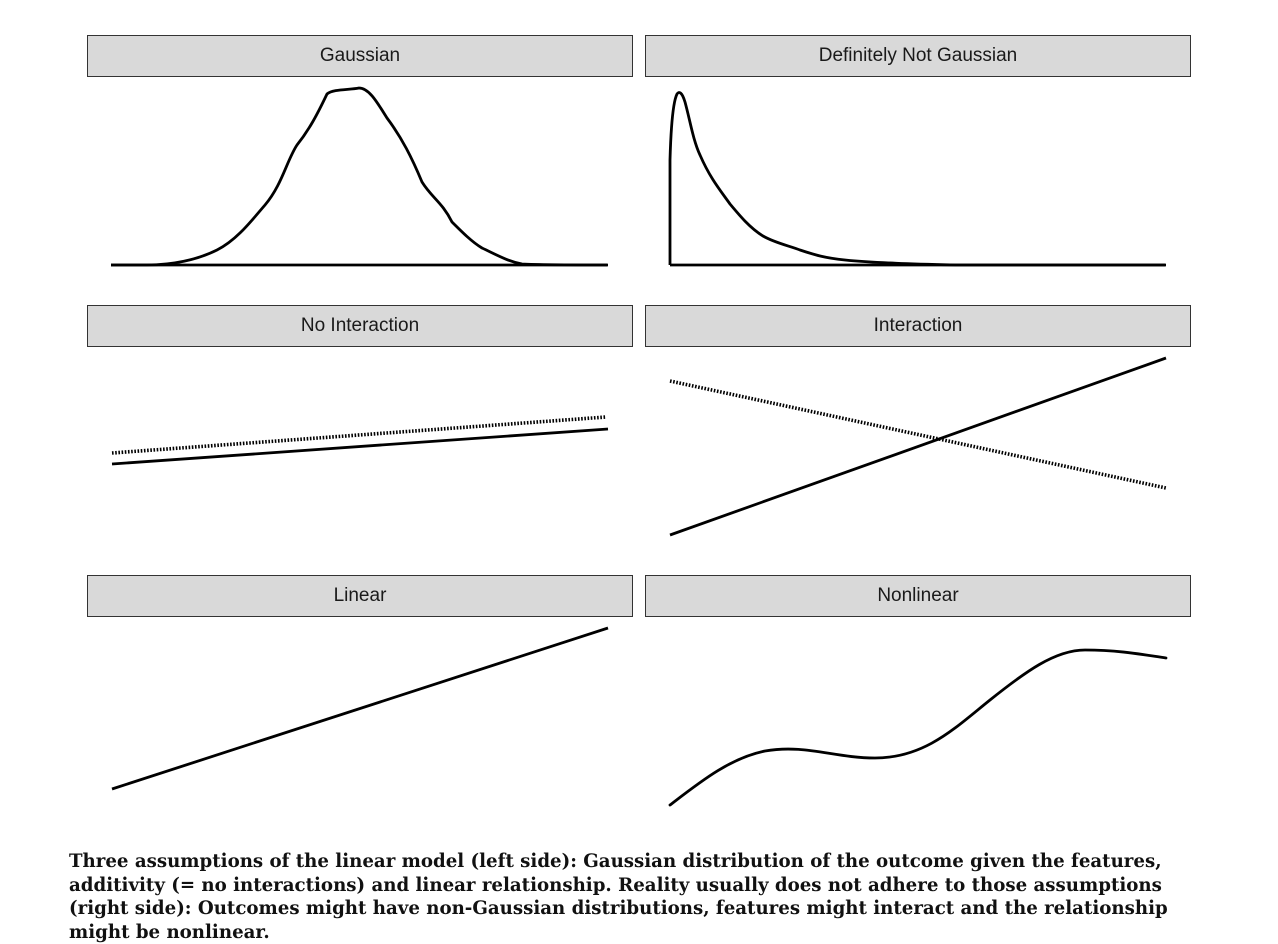 The height and width of the screenshot is (944, 1278). What do you see at coordinates (360, 596) in the screenshot?
I see `panel-title-linear: Linear` at bounding box center [360, 596].